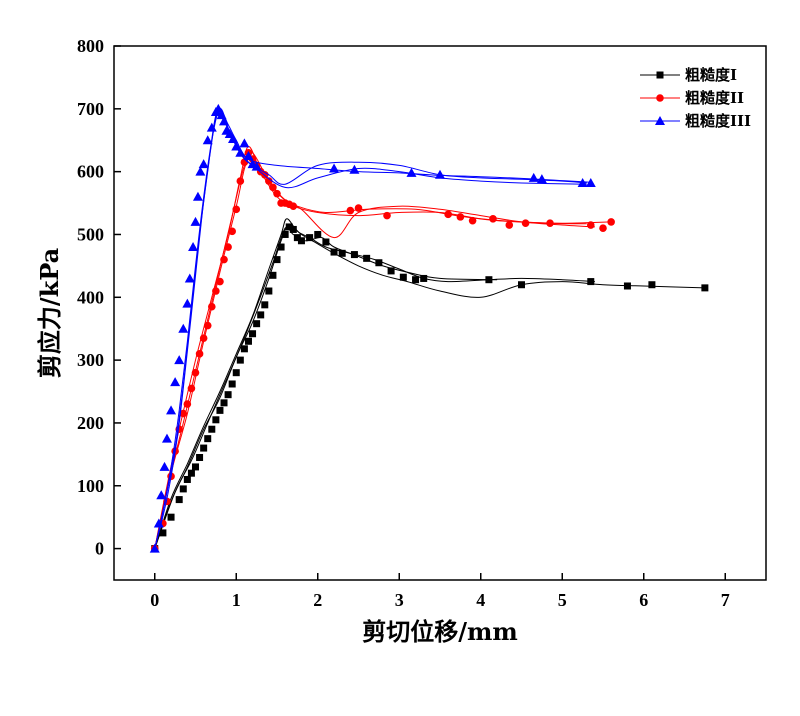 The width and height of the screenshot is (800, 716). Describe the element at coordinates (480, 600) in the screenshot. I see `x-tick-label: 4` at that location.